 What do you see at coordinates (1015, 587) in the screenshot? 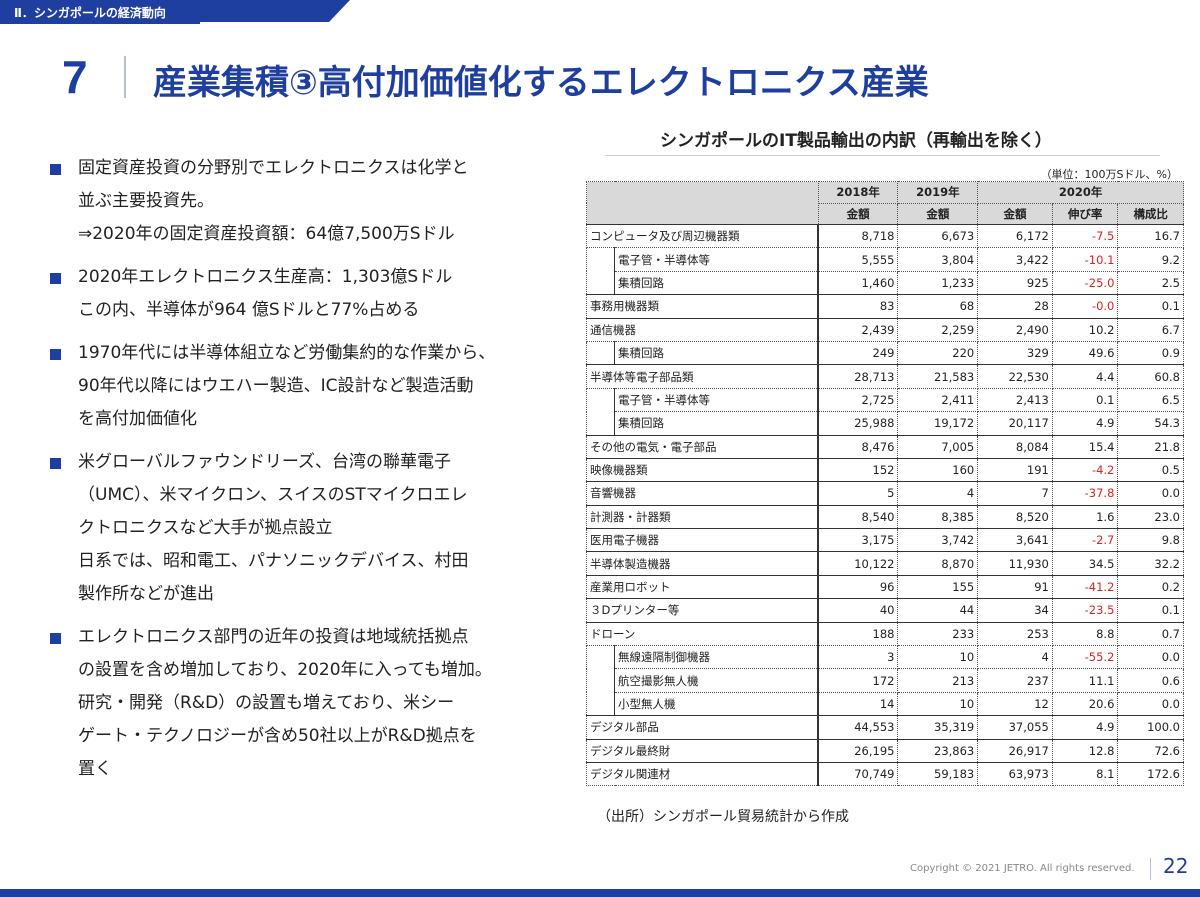
I see `value-cell: 91` at bounding box center [1015, 587].